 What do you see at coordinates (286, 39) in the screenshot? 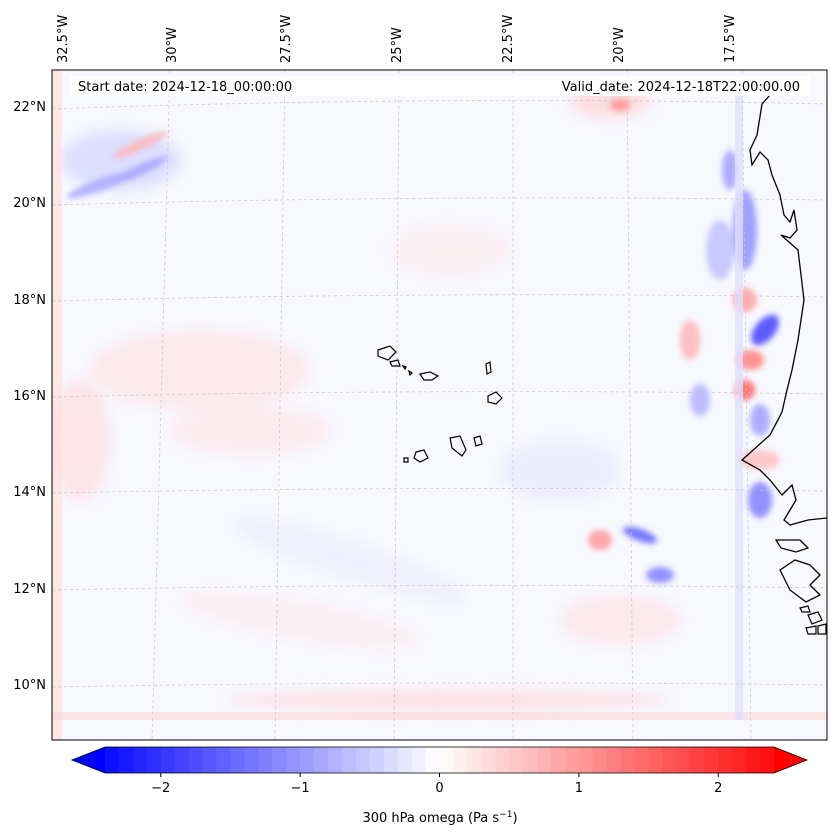
I see `lon-label: 27.5°W` at bounding box center [286, 39].